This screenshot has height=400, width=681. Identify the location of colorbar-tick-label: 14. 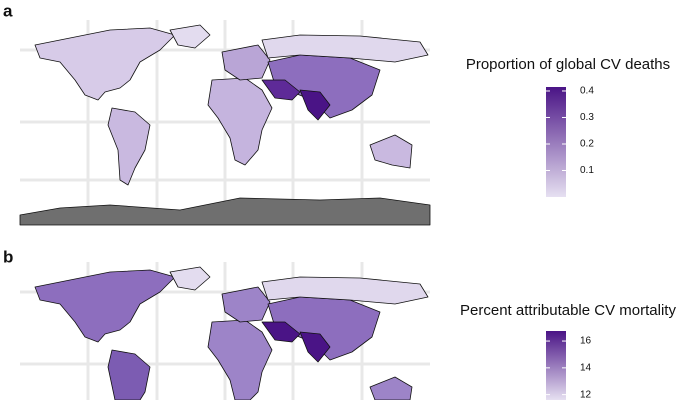
(586, 367).